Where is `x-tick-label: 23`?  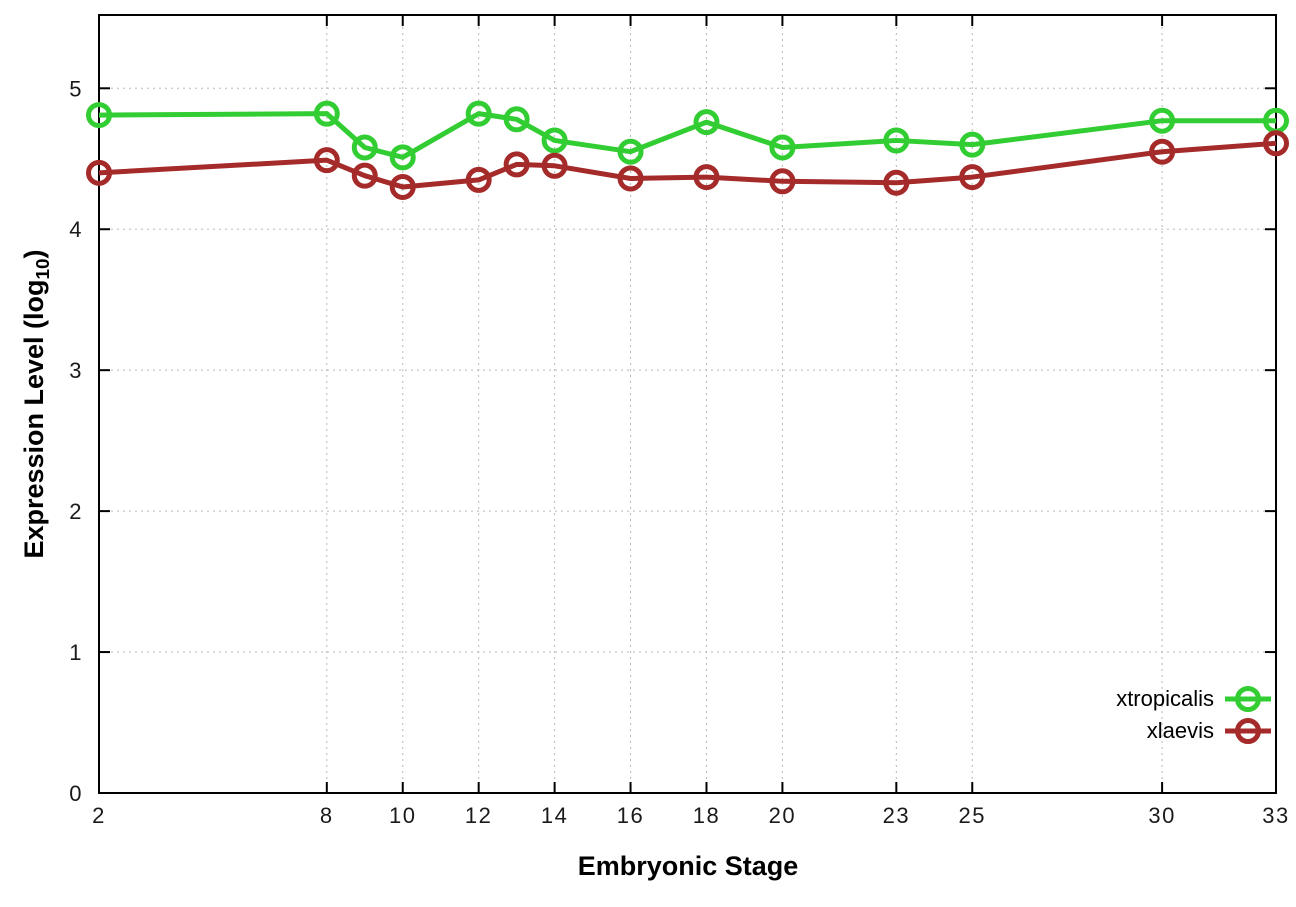 x-tick-label: 23 is located at coordinates (896, 815).